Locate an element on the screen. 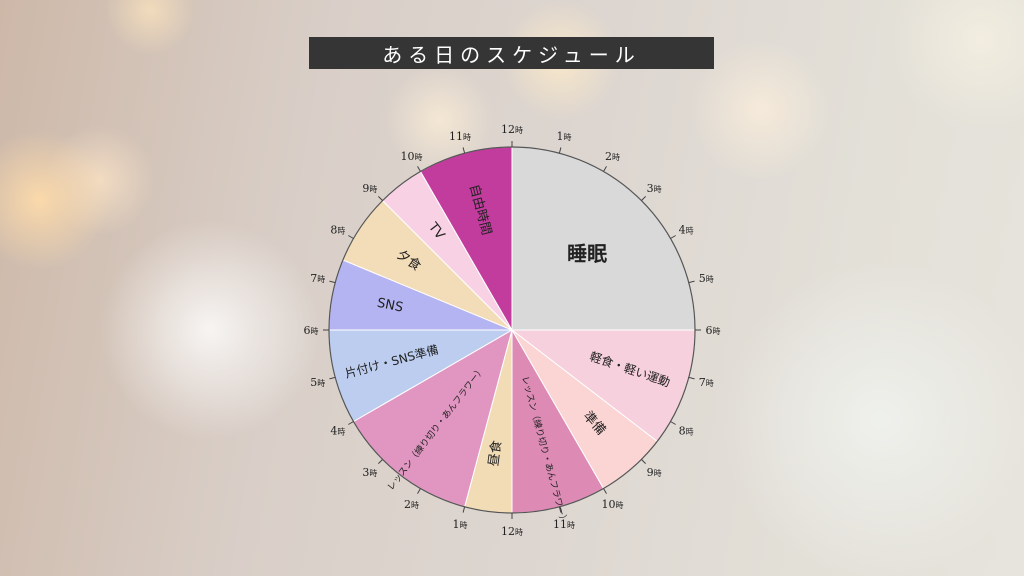  segment-label-7: SNS is located at coordinates (390, 306).